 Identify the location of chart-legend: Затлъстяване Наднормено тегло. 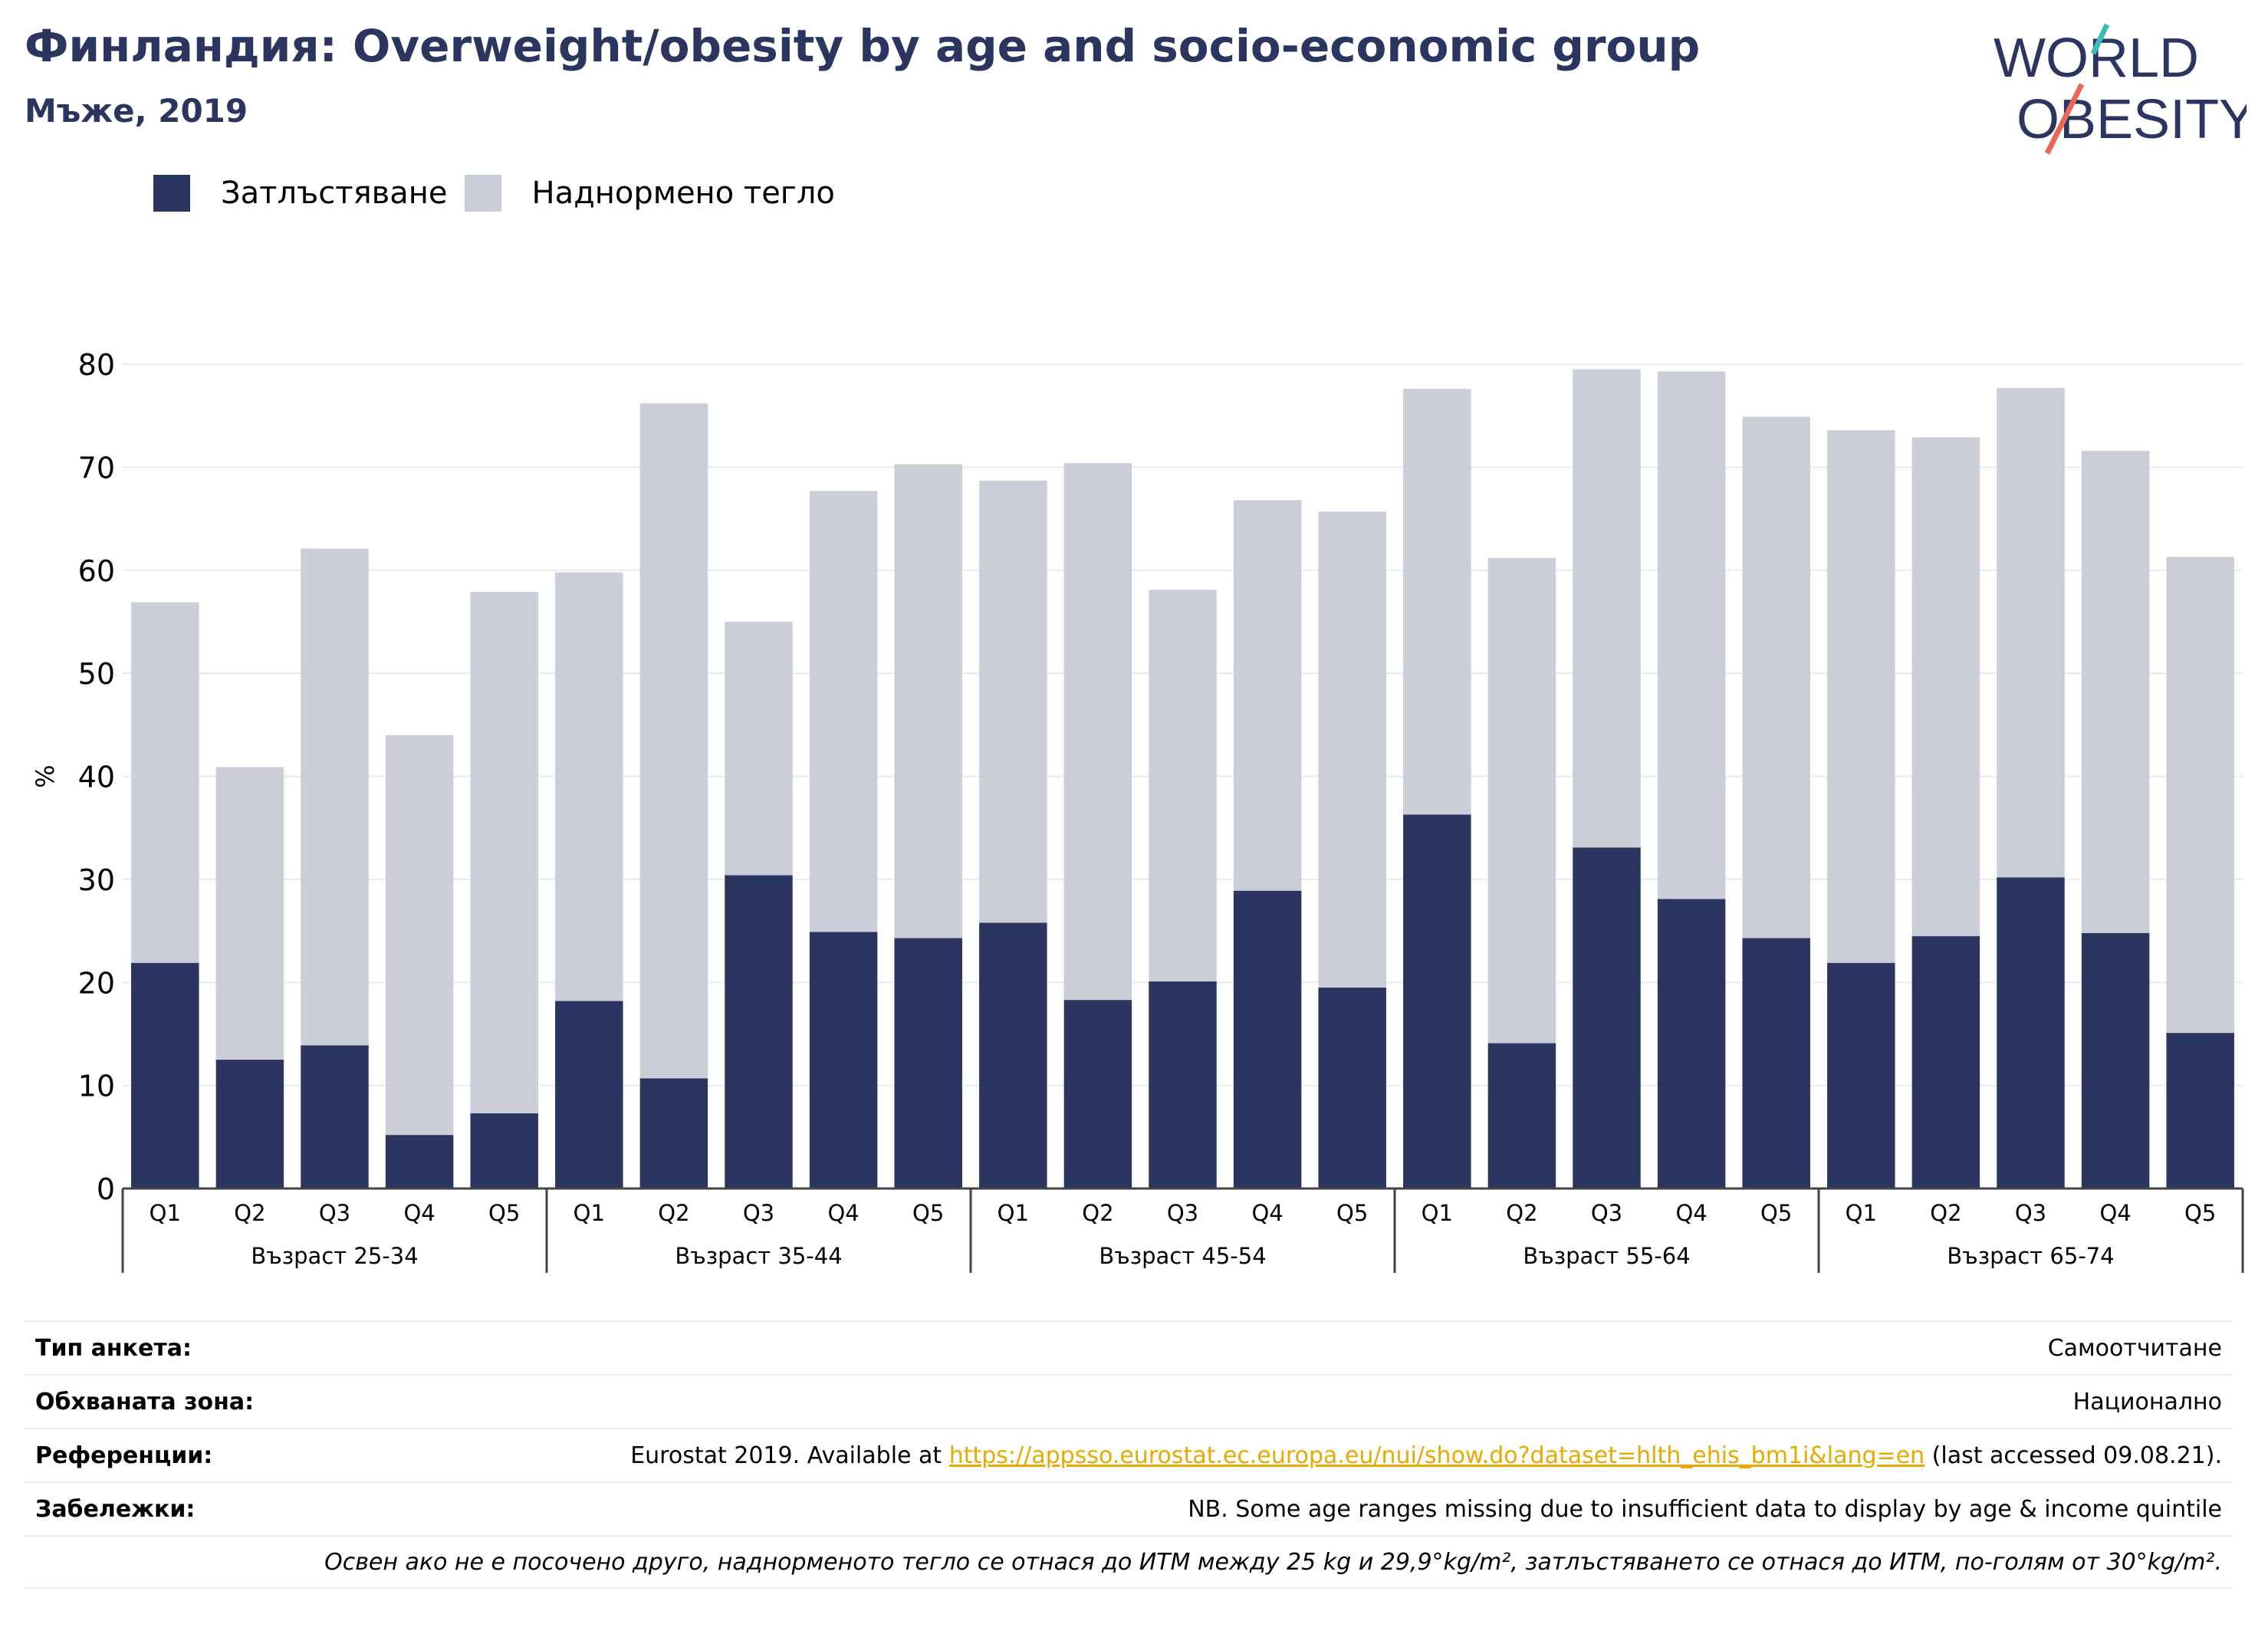
(502, 194).